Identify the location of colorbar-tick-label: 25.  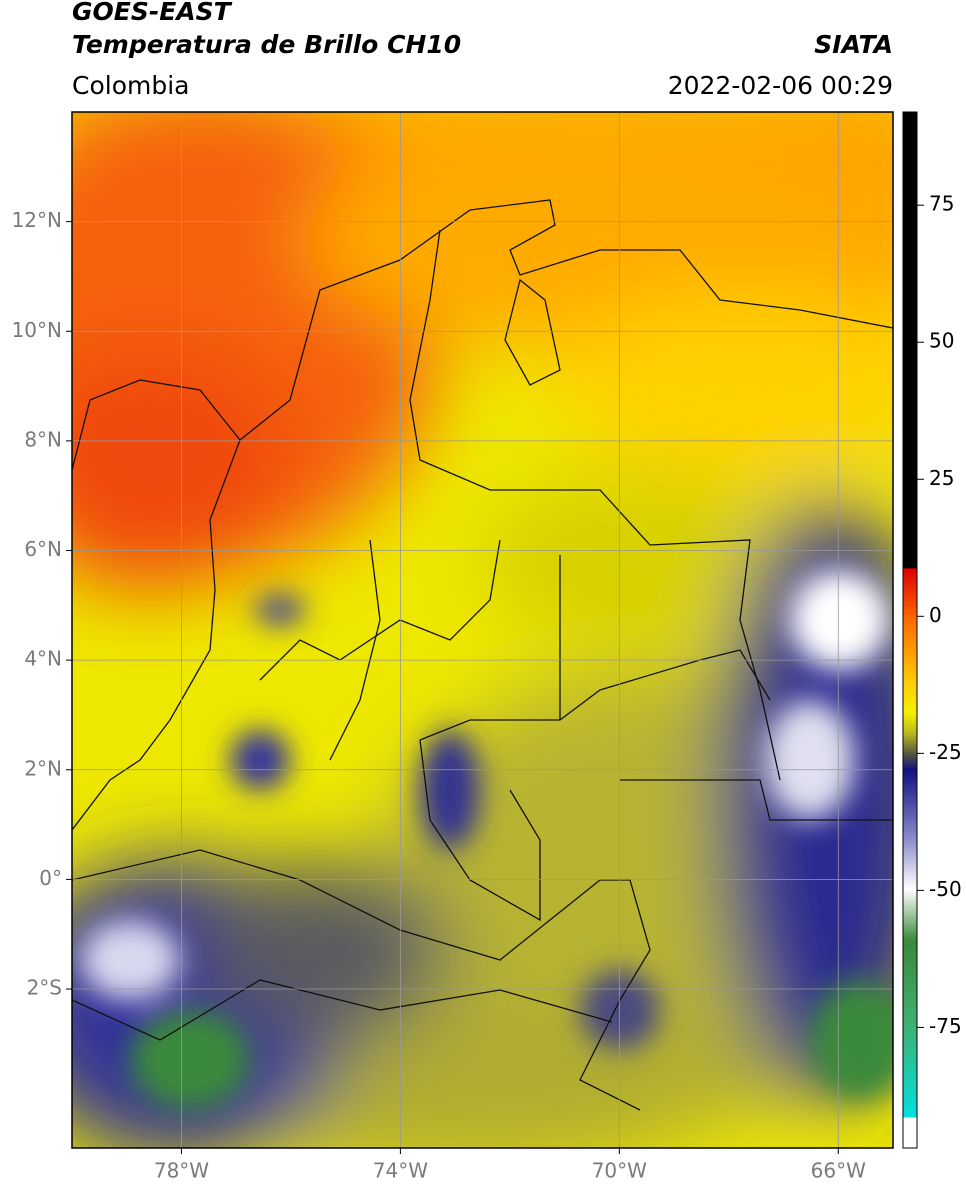
(941, 478).